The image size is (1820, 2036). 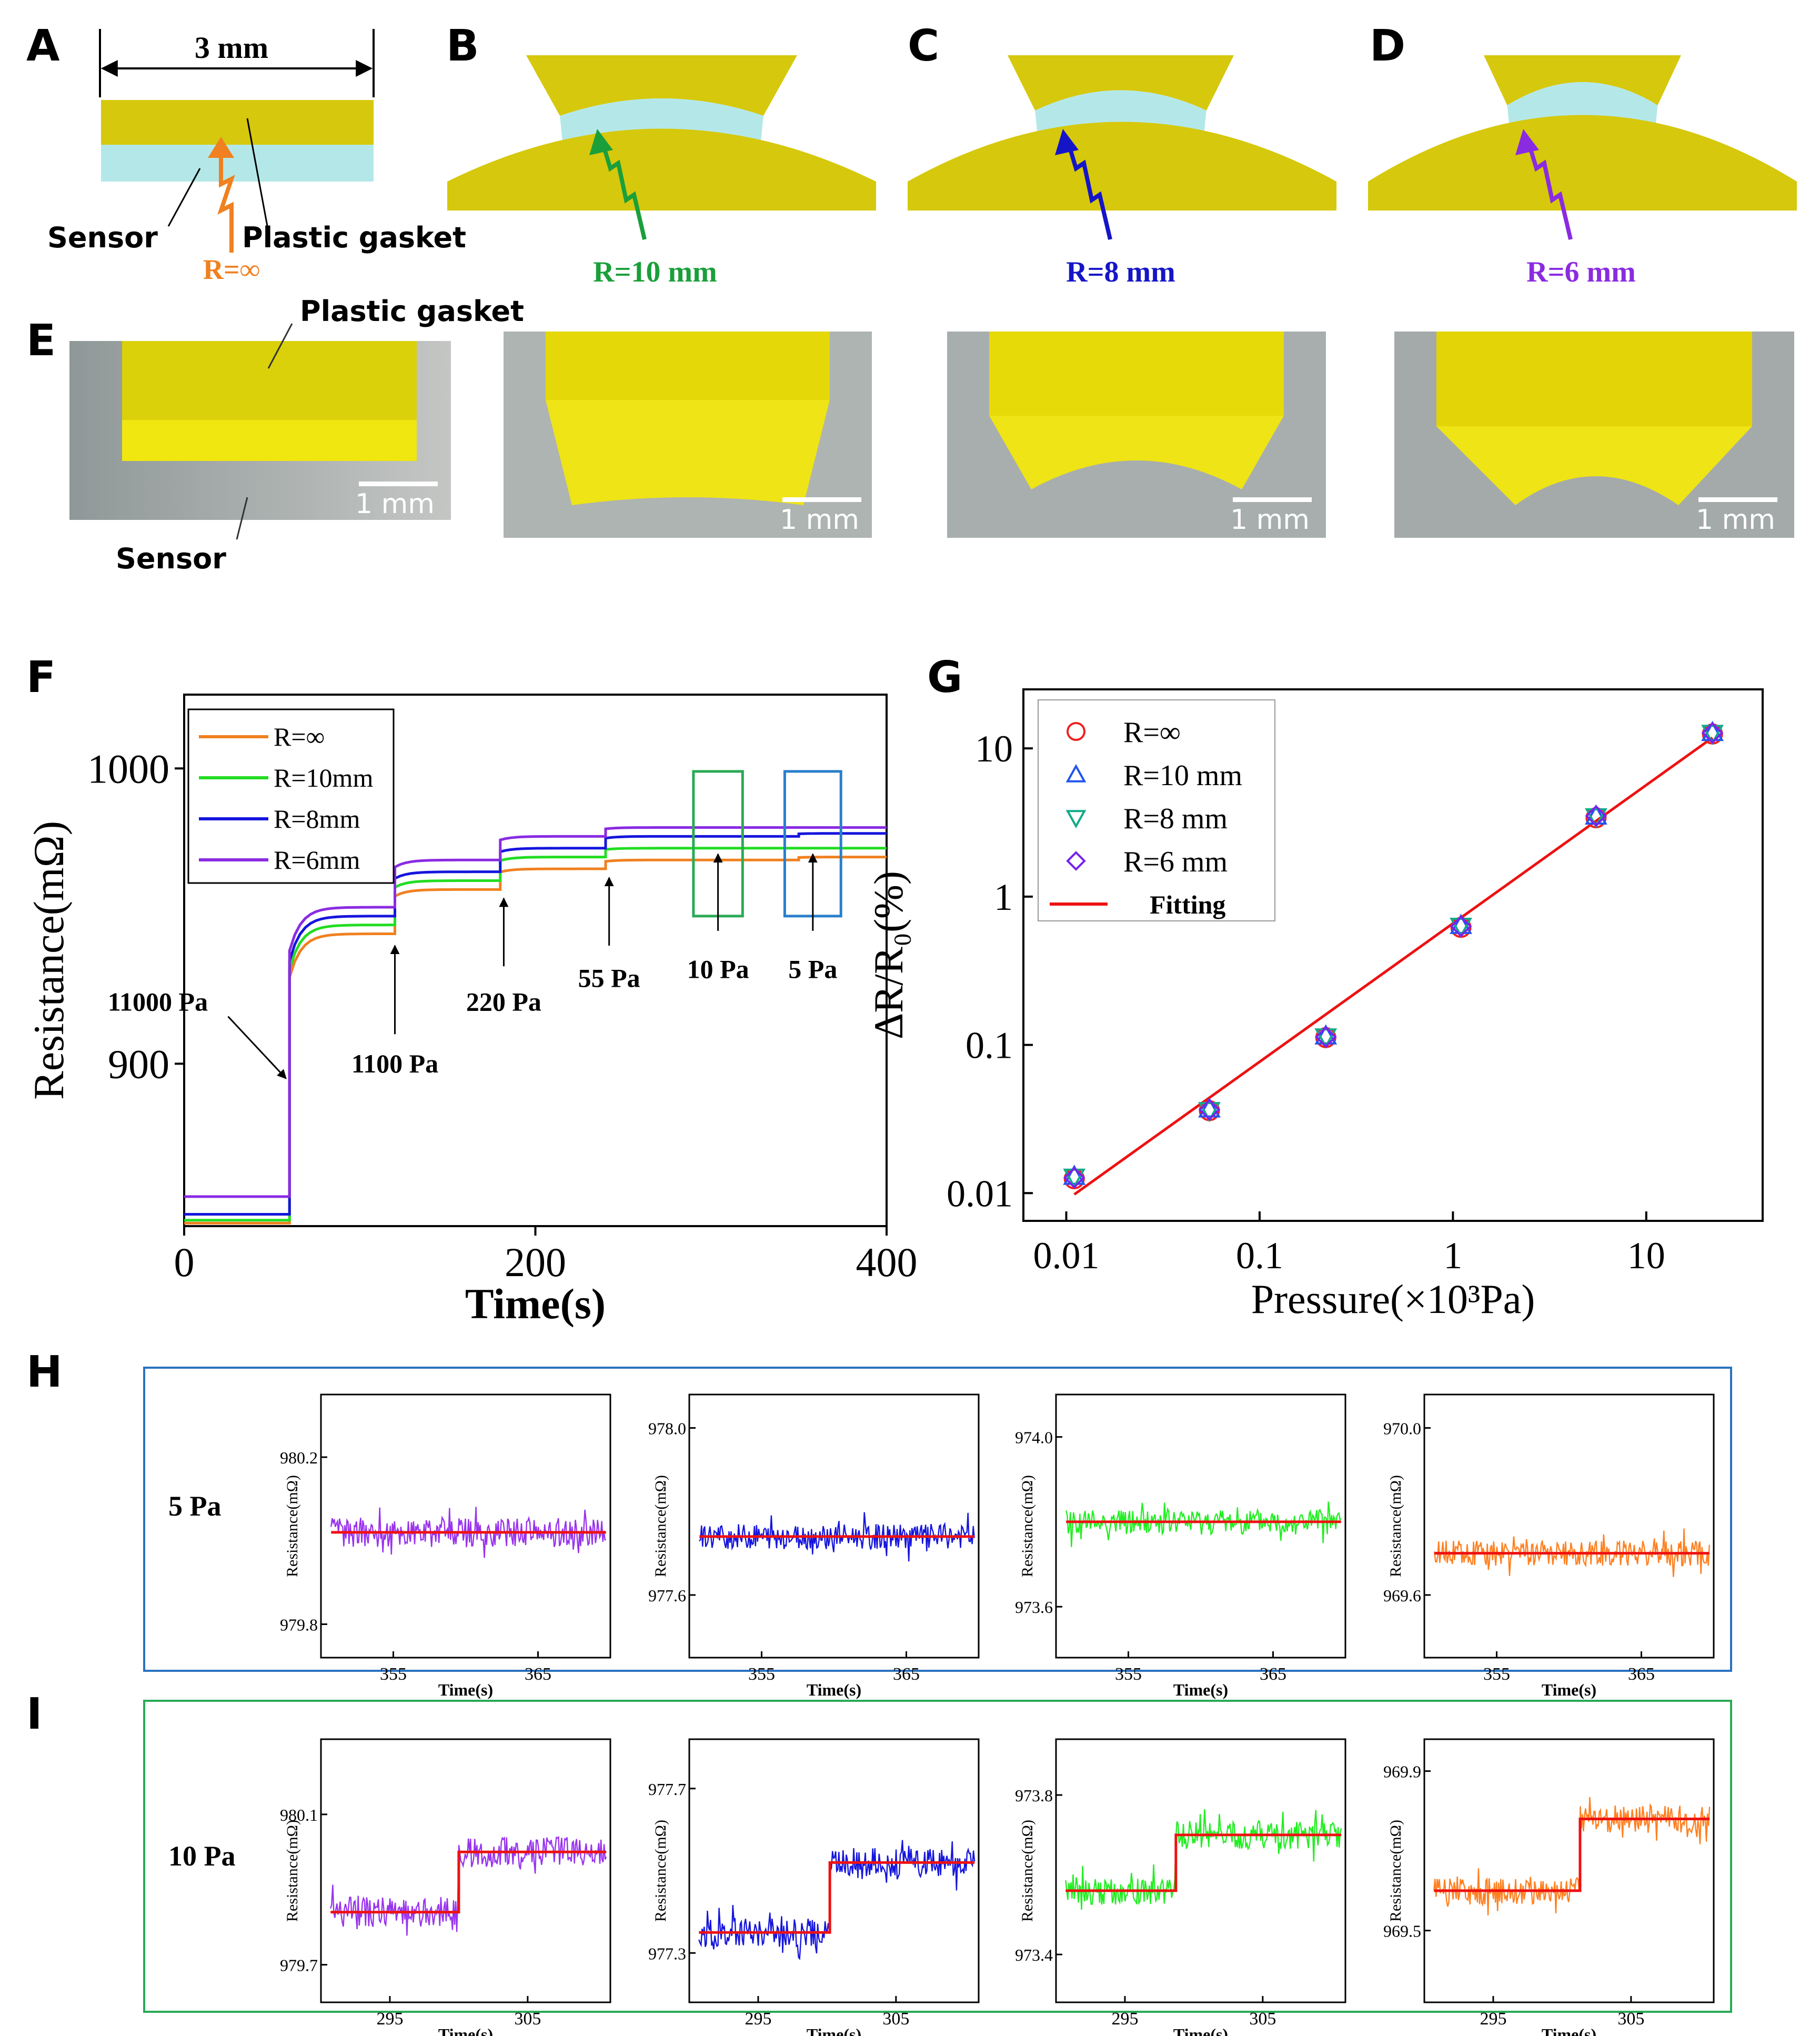 What do you see at coordinates (1182, 775) in the screenshot?
I see `legend-label-1: R=10 mm` at bounding box center [1182, 775].